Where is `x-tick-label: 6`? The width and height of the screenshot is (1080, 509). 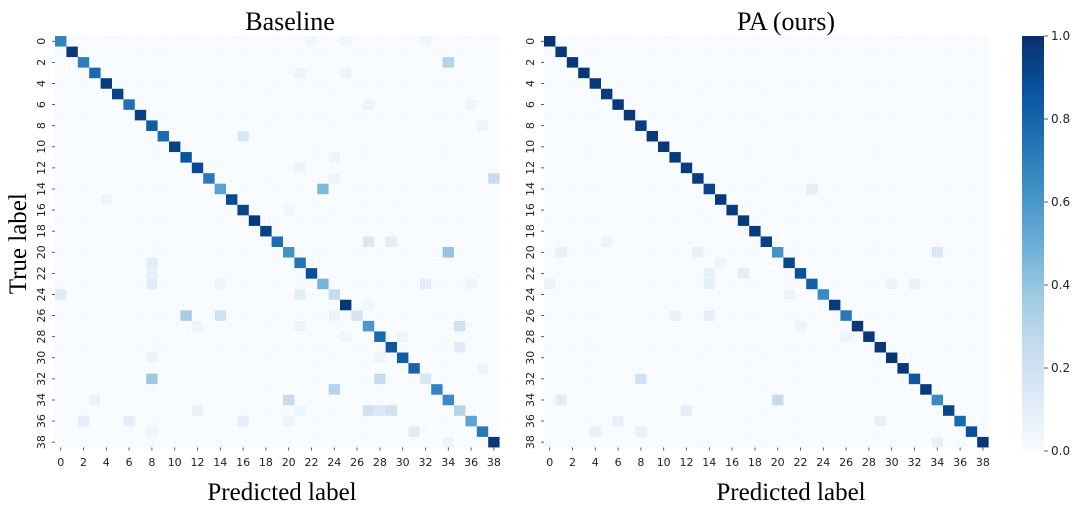 x-tick-label: 6 is located at coordinates (129, 462).